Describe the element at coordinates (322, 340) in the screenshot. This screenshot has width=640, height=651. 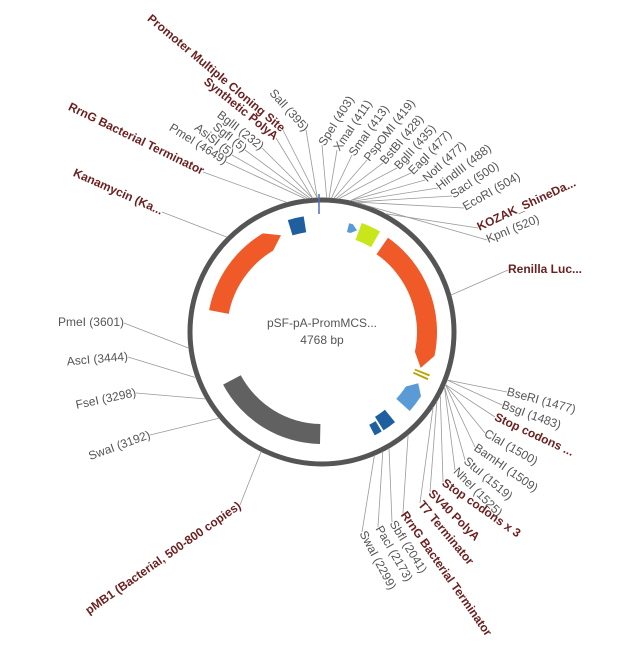
I see `map-size: 4768 bp` at that location.